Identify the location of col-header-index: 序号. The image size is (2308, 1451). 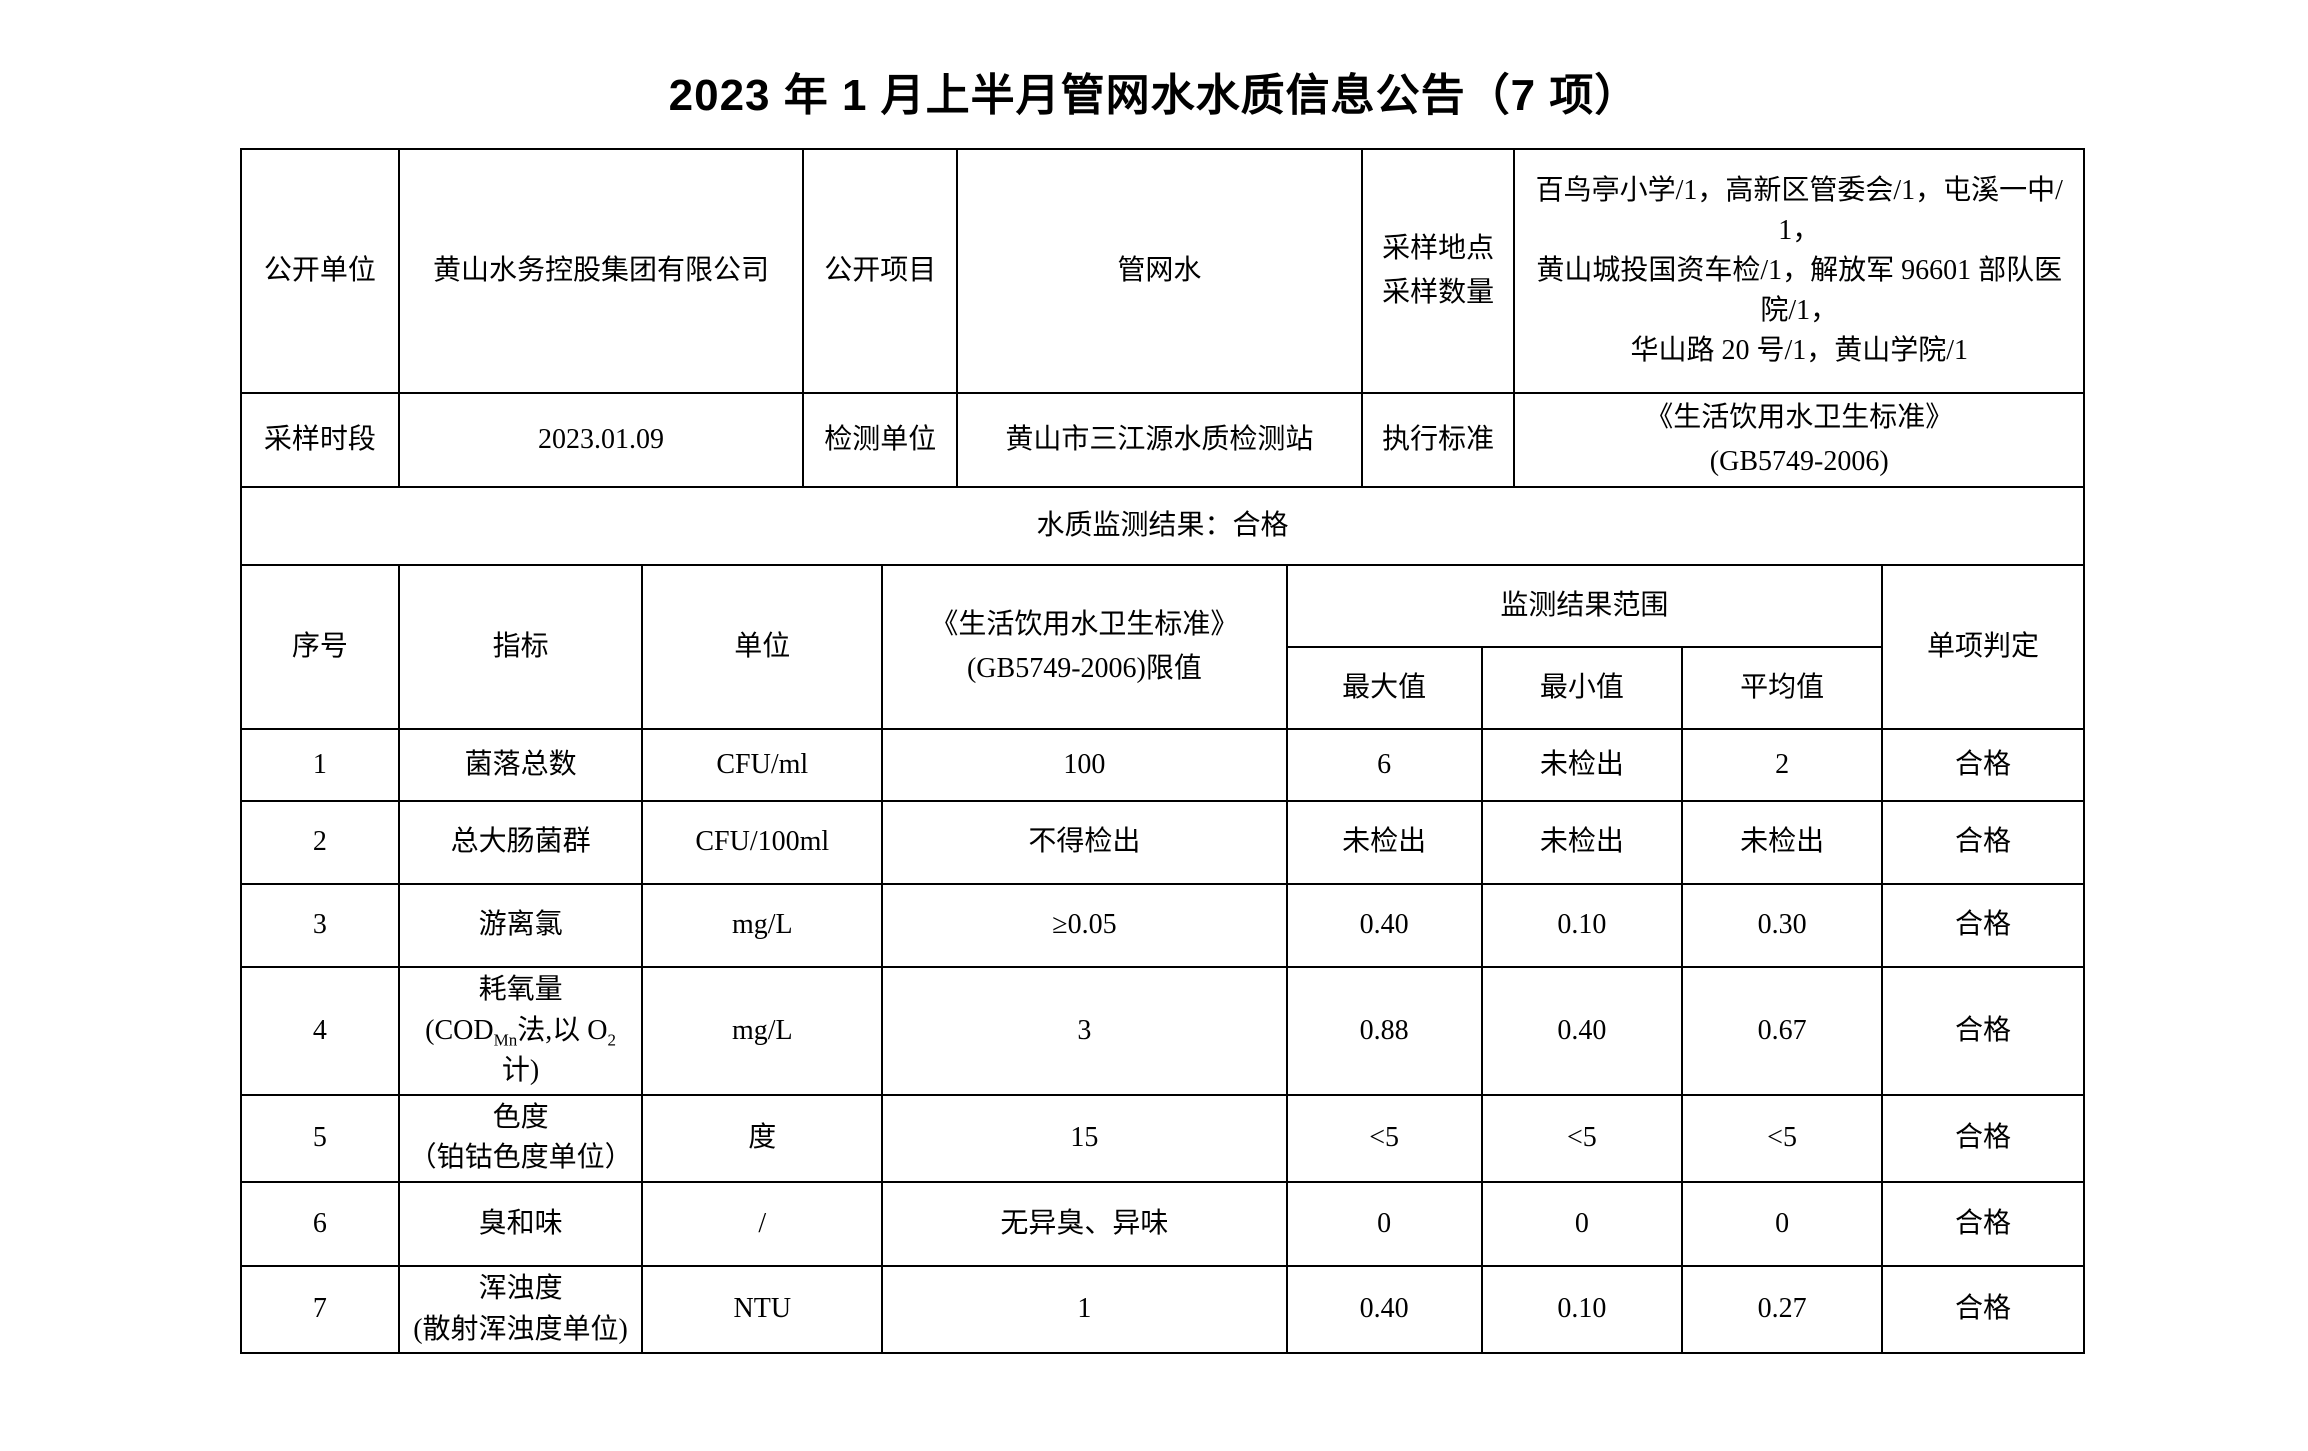
(320, 647).